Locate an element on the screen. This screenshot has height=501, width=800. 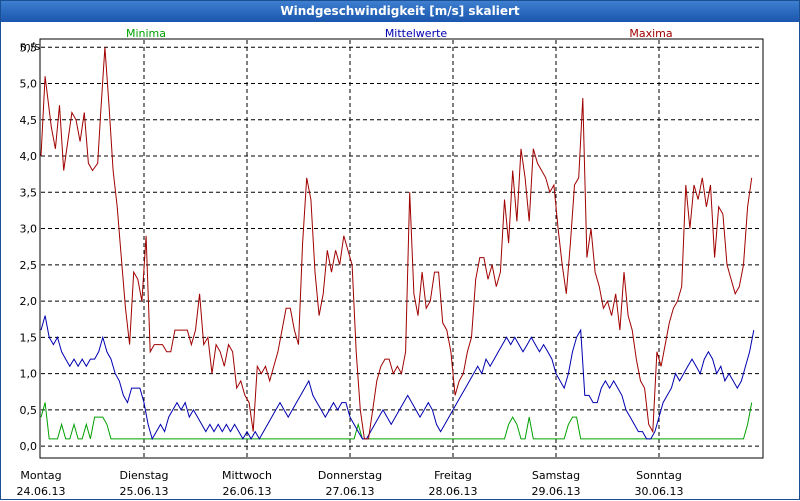
y-tick-label: 5,5 is located at coordinates (29, 47).